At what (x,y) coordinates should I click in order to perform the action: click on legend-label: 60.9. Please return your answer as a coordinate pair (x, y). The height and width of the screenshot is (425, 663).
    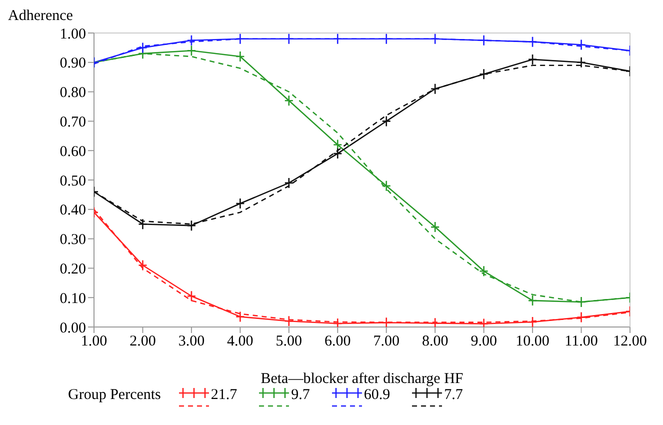
    Looking at the image, I should click on (377, 396).